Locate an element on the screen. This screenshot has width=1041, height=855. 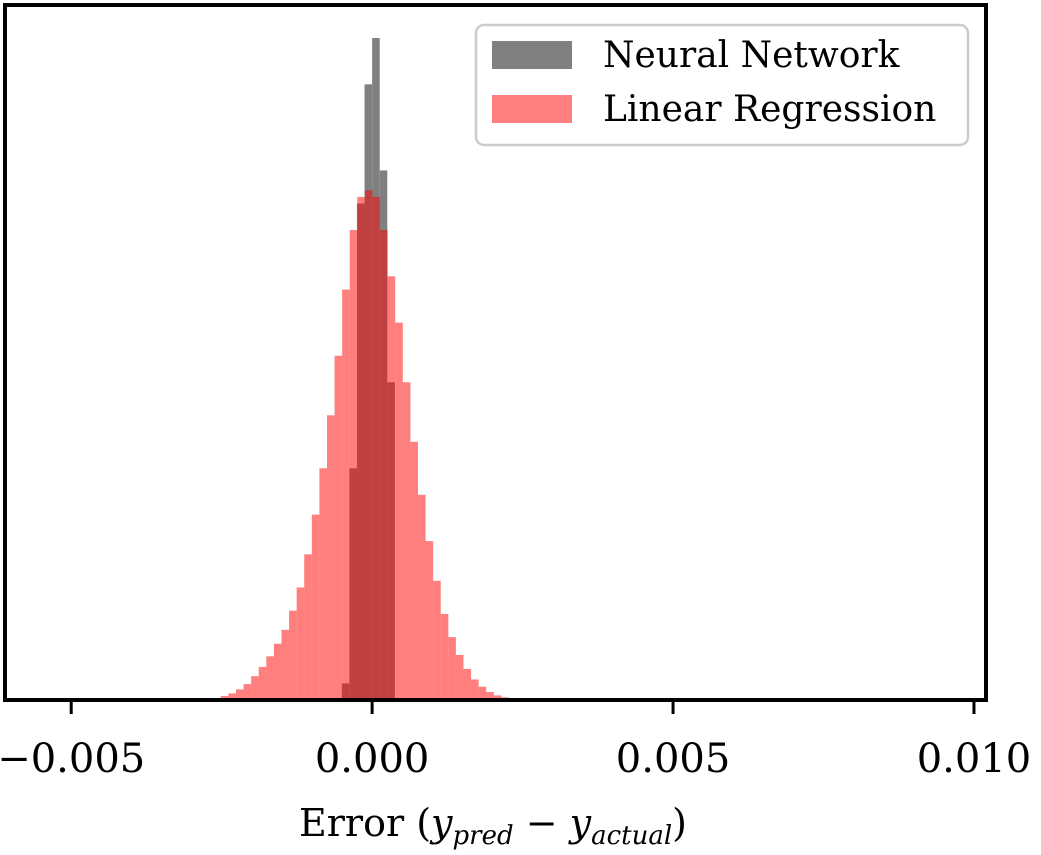
x-axis-title-minus: − is located at coordinates (542, 823).